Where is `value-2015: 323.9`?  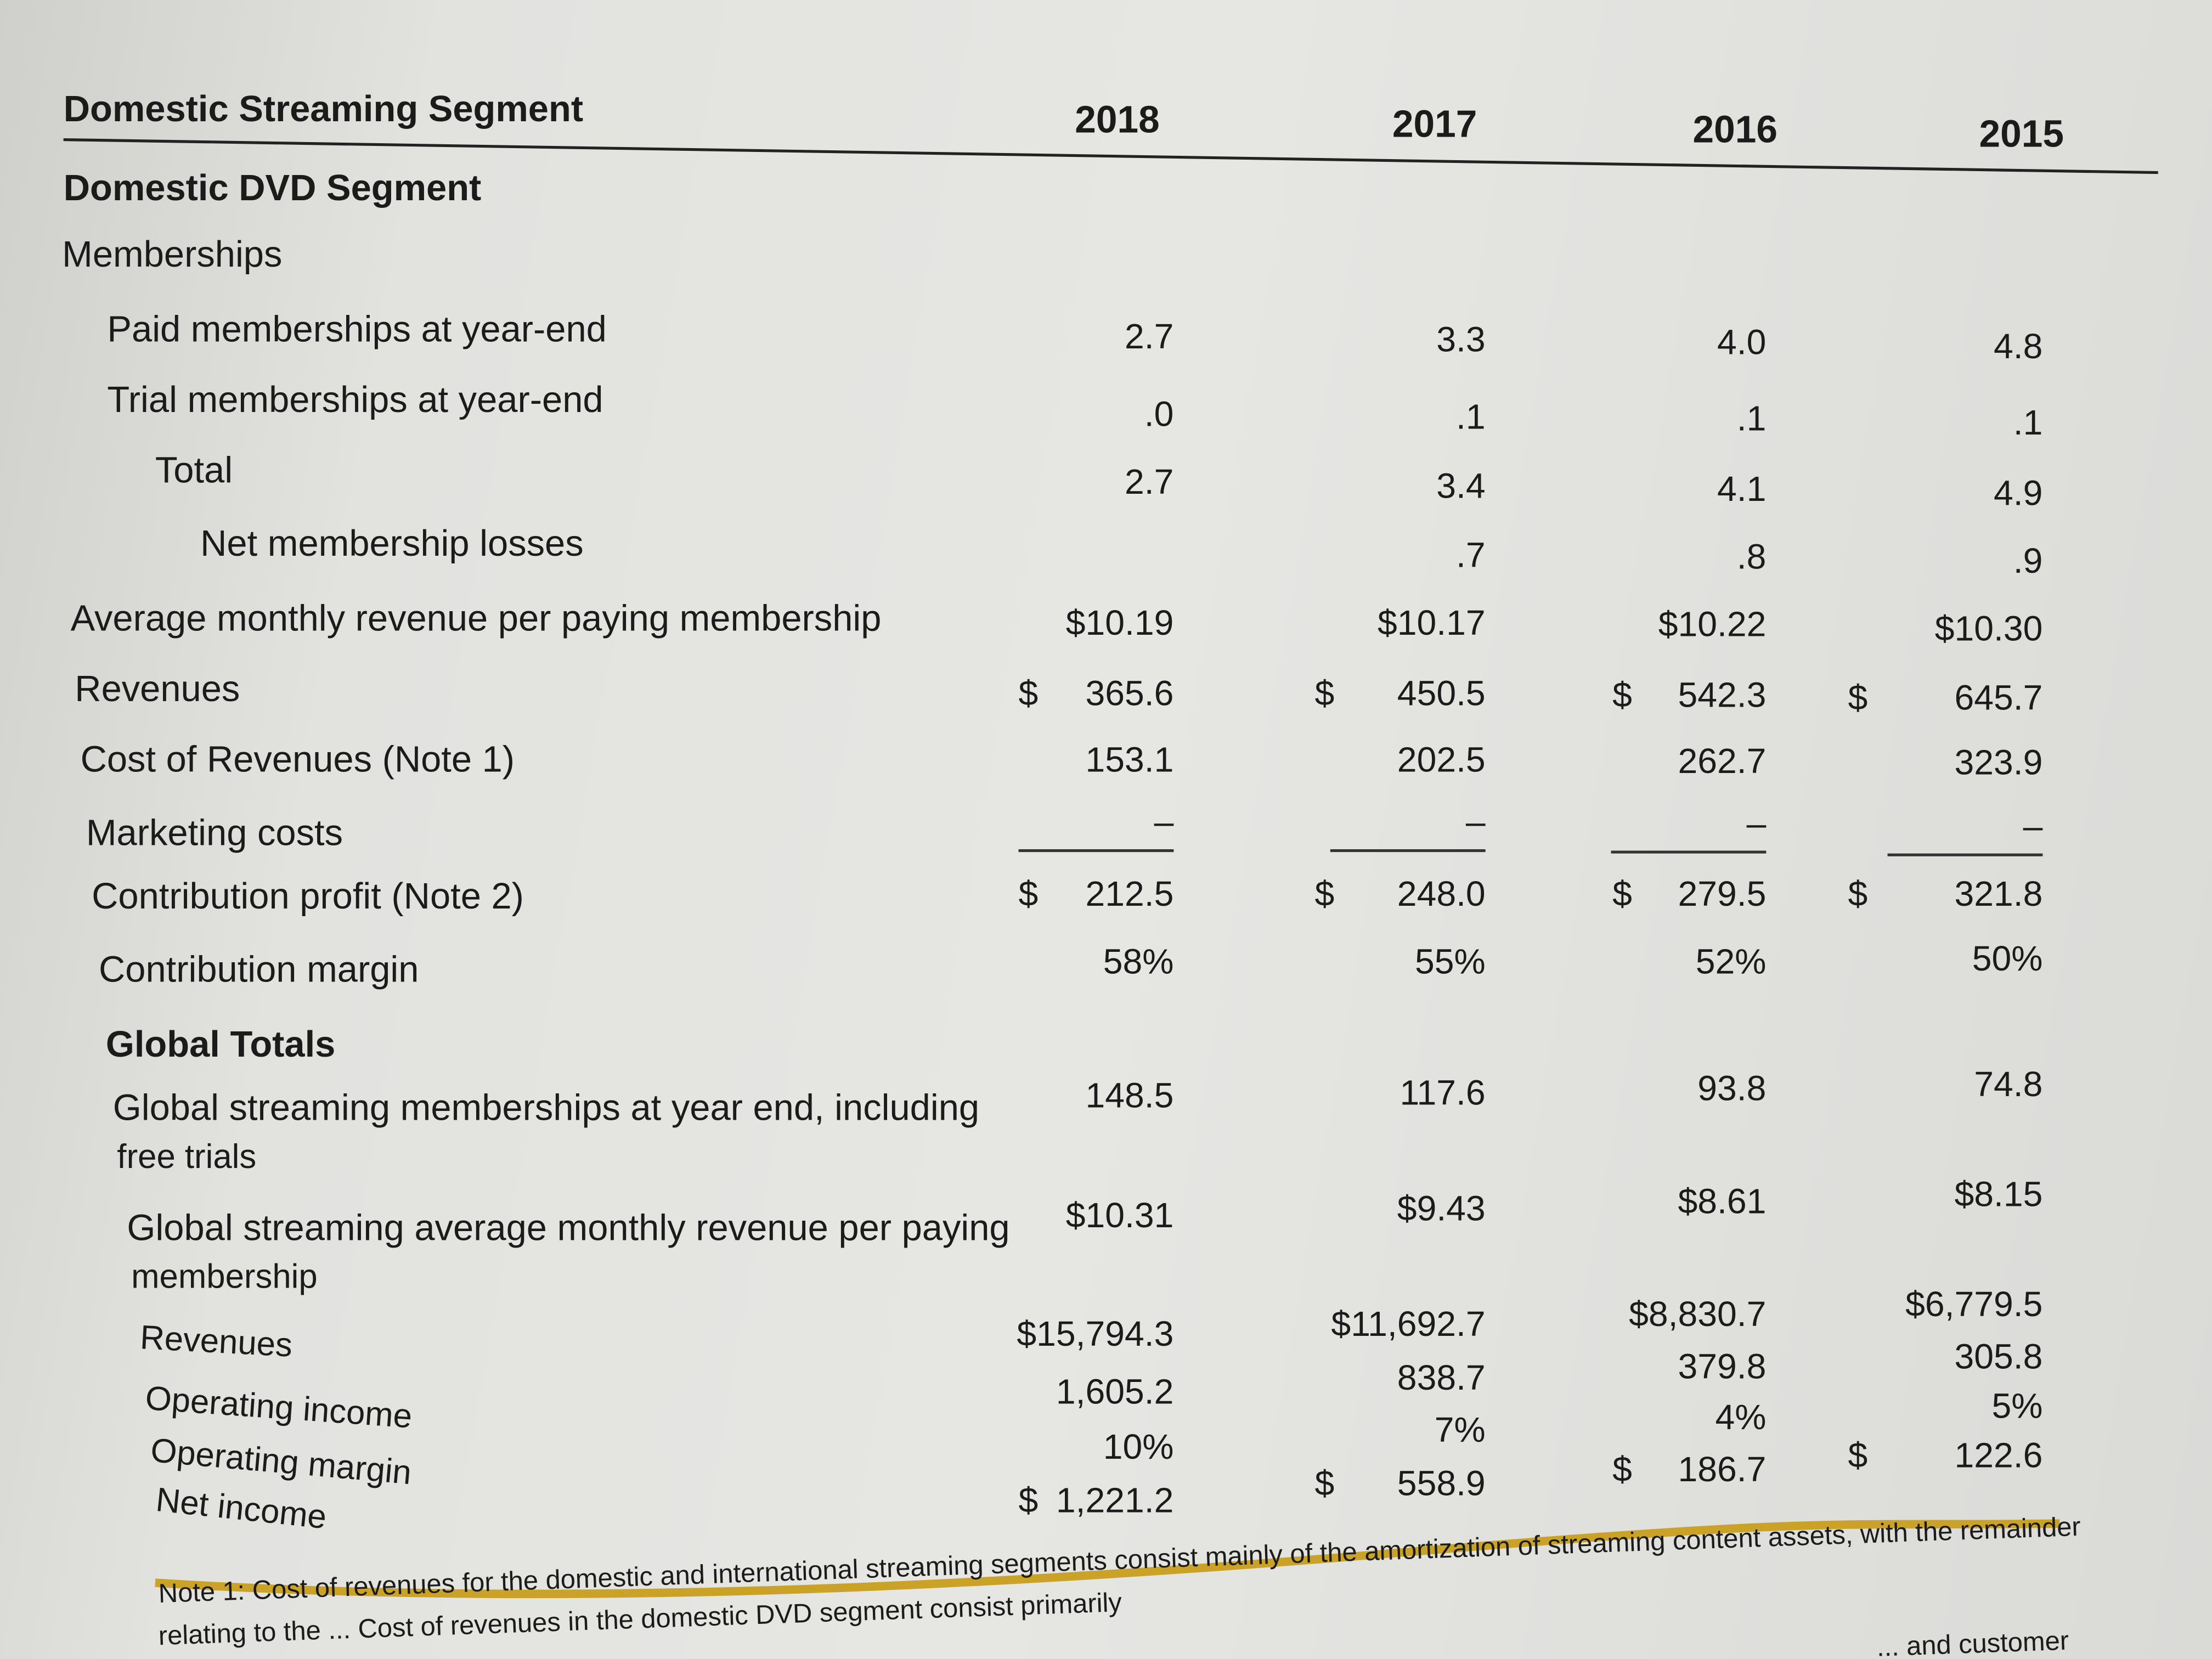
value-2015: 323.9 is located at coordinates (1998, 763).